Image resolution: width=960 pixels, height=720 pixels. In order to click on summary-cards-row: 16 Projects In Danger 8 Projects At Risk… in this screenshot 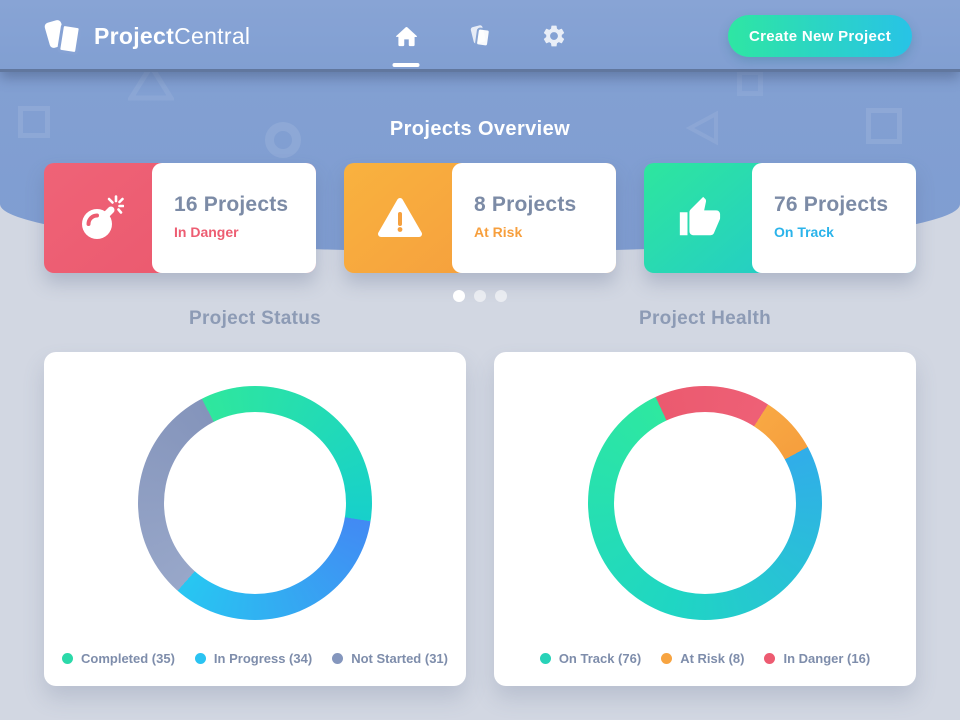, I will do `click(480, 218)`.